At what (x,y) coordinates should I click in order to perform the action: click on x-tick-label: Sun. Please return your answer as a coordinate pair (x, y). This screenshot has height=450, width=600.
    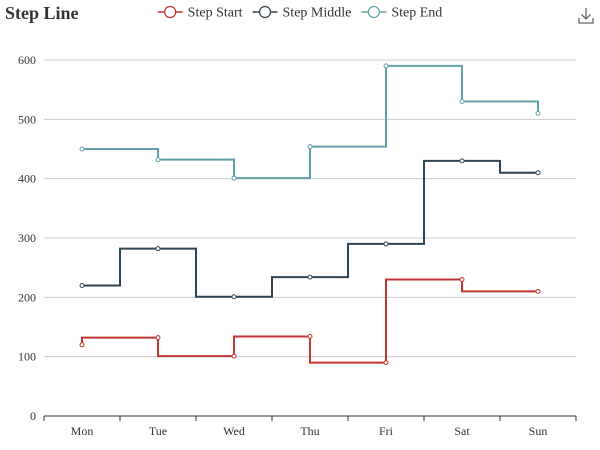
    Looking at the image, I should click on (538, 431).